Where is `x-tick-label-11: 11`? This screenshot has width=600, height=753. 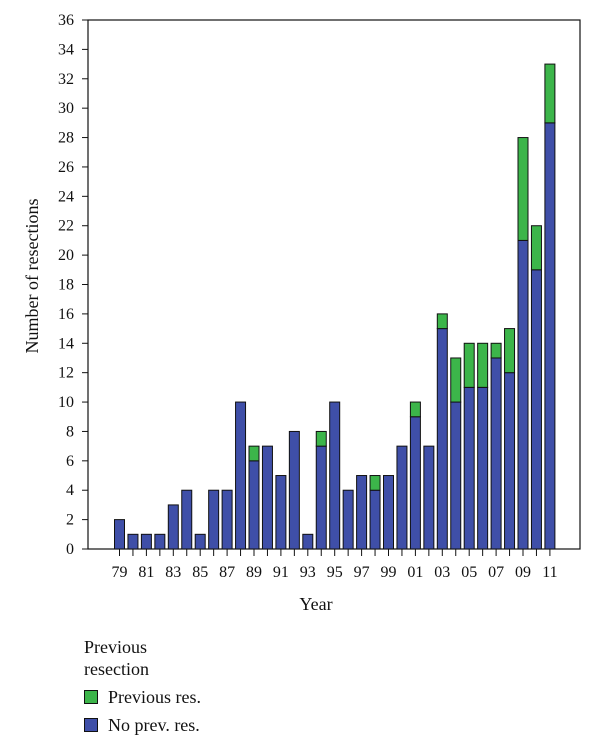 x-tick-label-11: 11 is located at coordinates (549, 572).